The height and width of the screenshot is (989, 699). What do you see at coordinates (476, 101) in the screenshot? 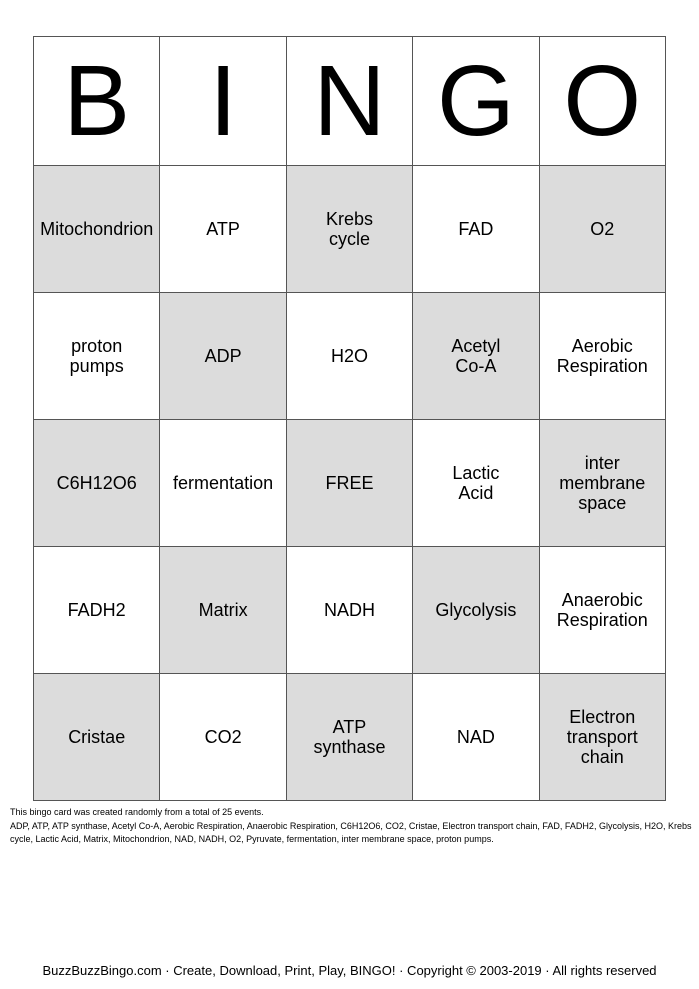
I see `header-letter-g: G` at bounding box center [476, 101].